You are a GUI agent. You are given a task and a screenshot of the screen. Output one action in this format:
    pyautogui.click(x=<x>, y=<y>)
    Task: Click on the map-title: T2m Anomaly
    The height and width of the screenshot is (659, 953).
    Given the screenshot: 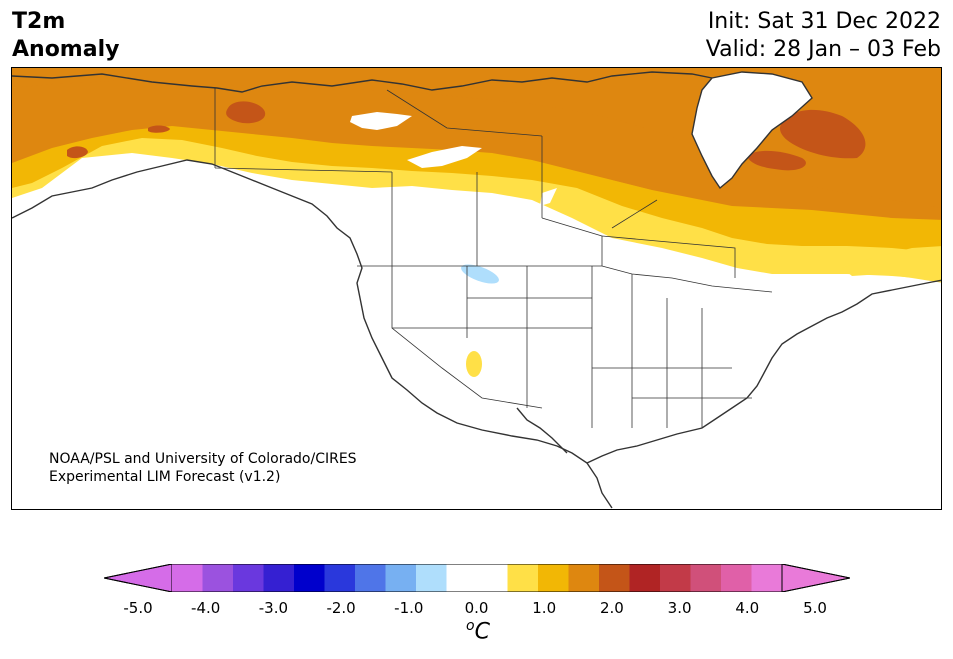 What is the action you would take?
    pyautogui.click(x=65, y=36)
    